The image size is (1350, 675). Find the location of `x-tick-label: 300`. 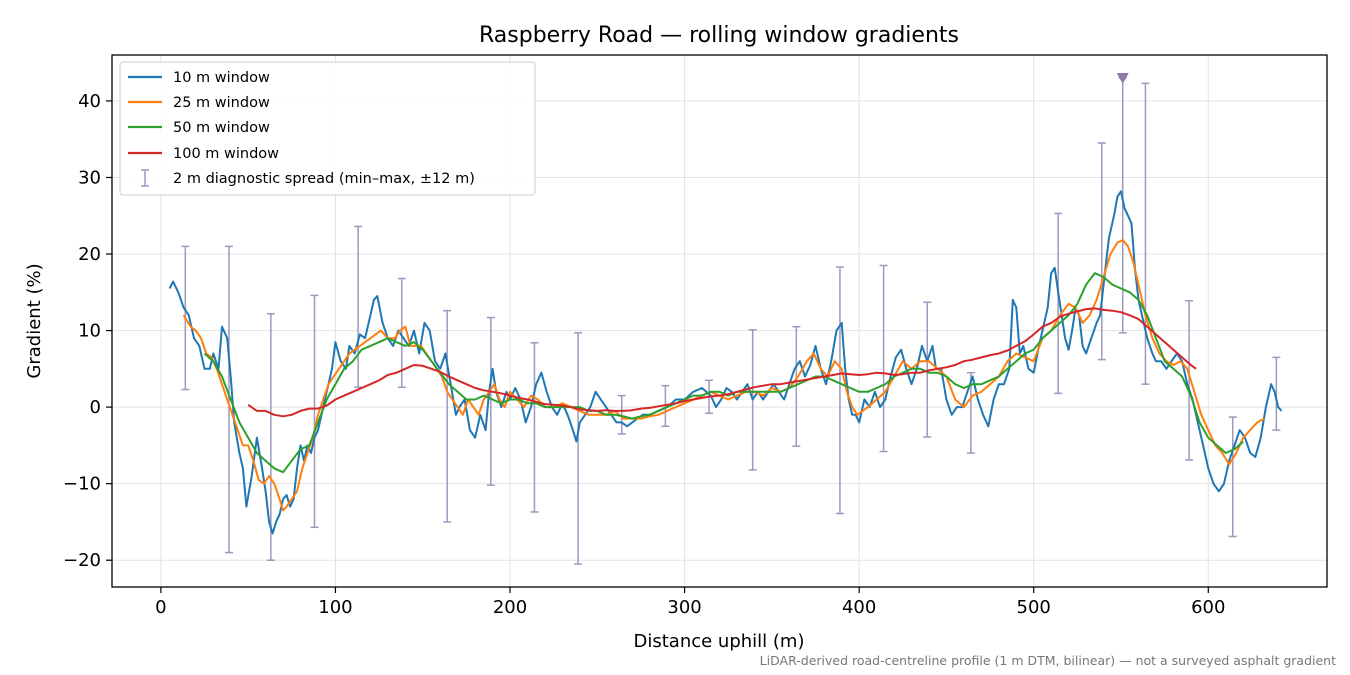

x-tick-label: 300 is located at coordinates (684, 607).